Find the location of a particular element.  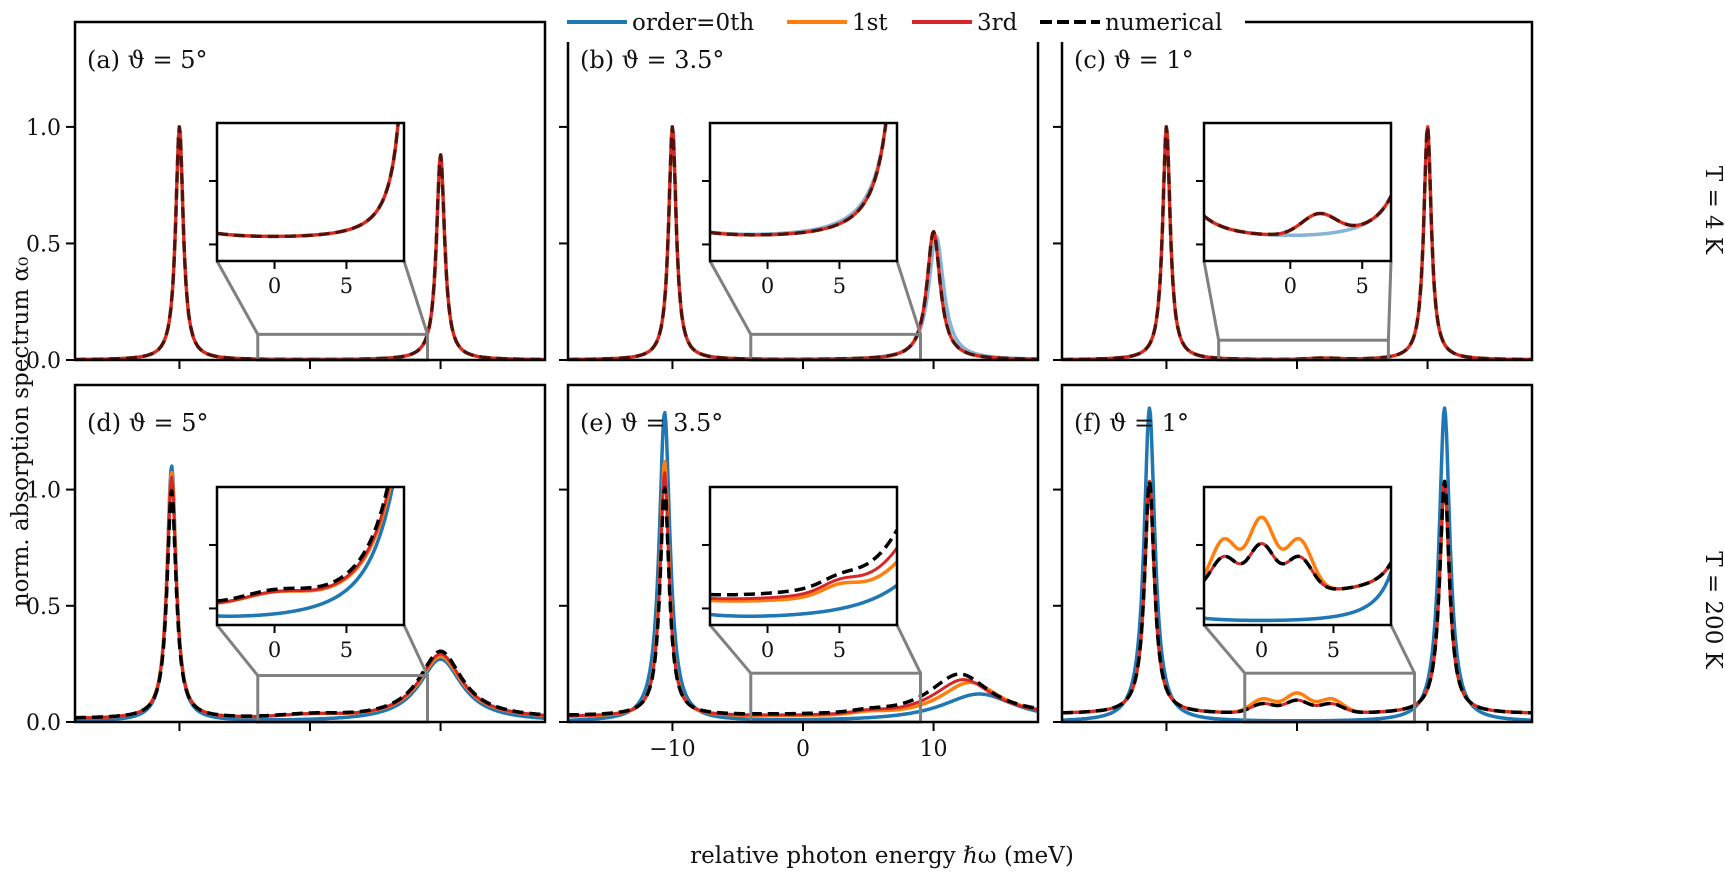

x-tick-label: 10 is located at coordinates (934, 749).